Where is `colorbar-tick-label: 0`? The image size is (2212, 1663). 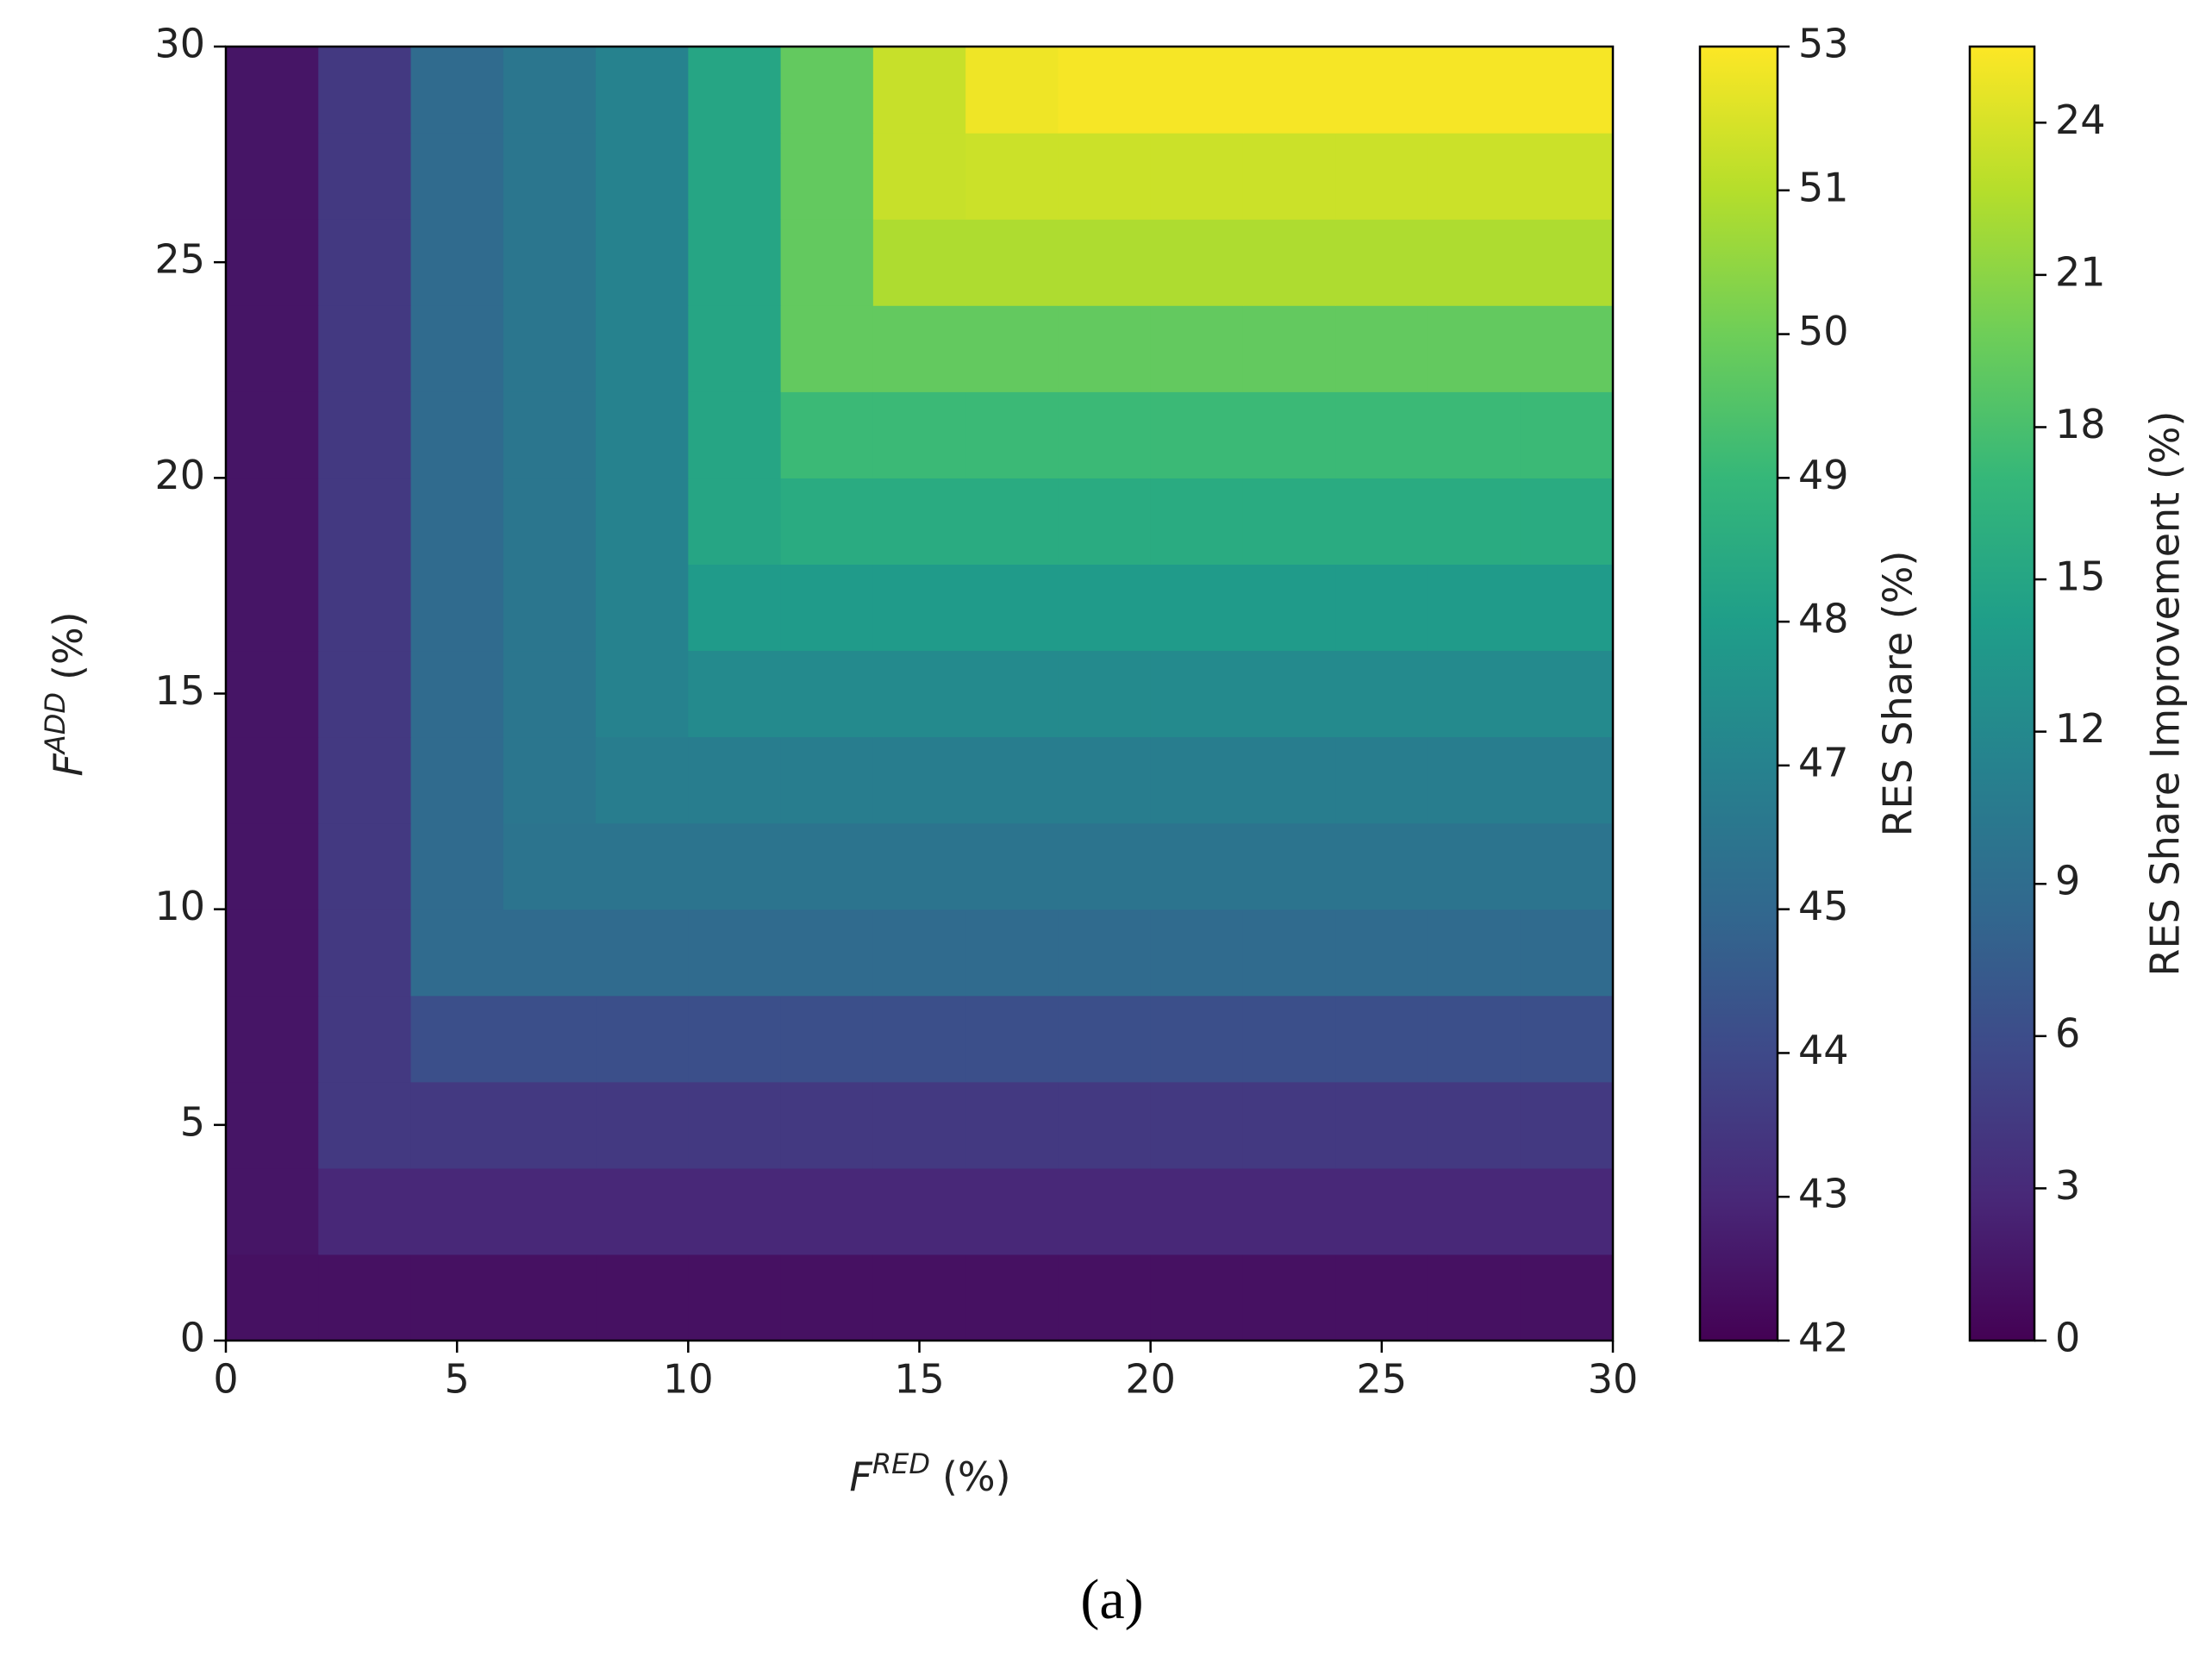 colorbar-tick-label: 0 is located at coordinates (2067, 1338).